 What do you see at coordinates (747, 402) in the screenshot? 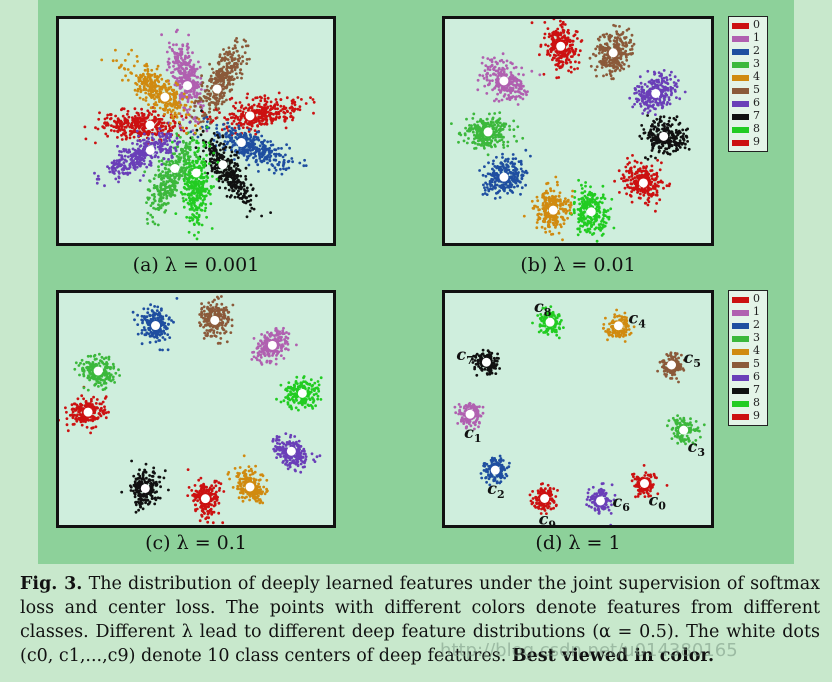
I see `legend-entry: 8` at bounding box center [747, 402].